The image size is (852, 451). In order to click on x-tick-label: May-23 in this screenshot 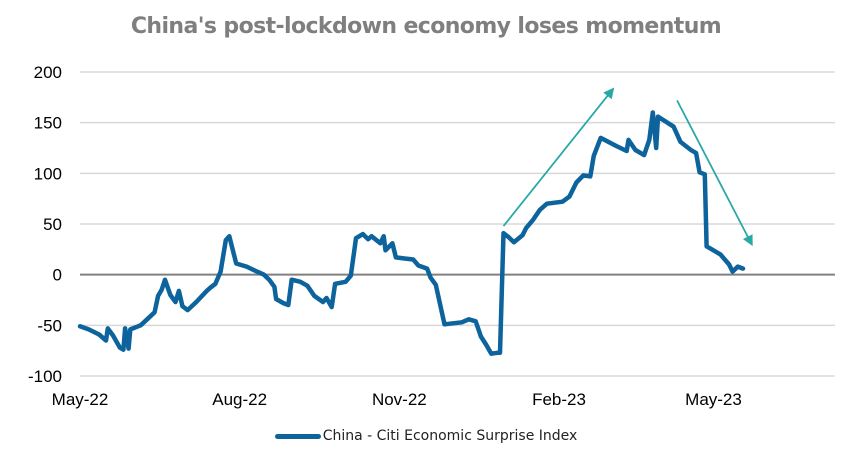, I will do `click(713, 399)`.